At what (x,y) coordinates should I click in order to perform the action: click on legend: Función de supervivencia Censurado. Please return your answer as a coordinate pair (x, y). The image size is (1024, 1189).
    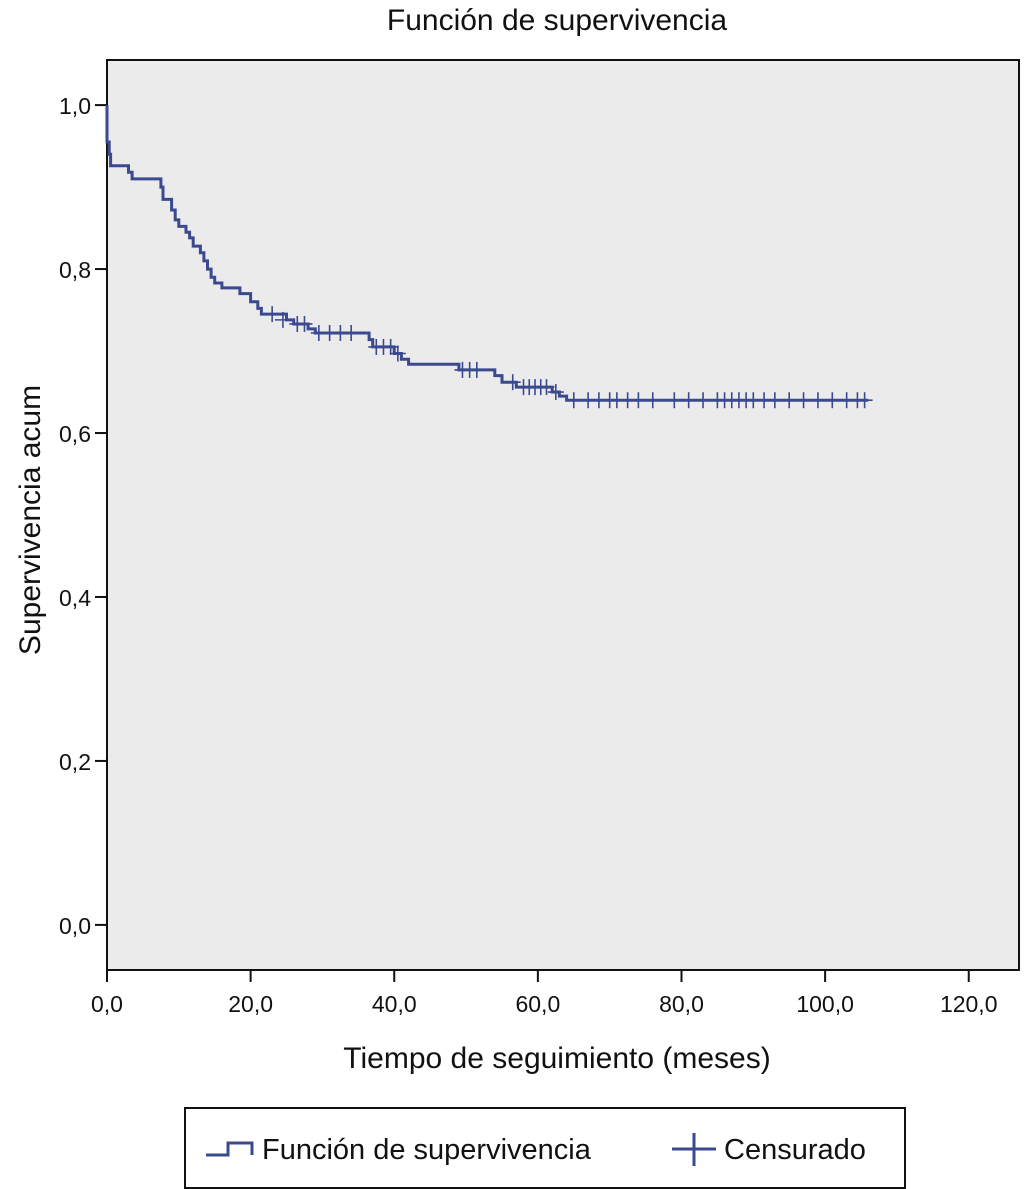
    Looking at the image, I should click on (545, 1148).